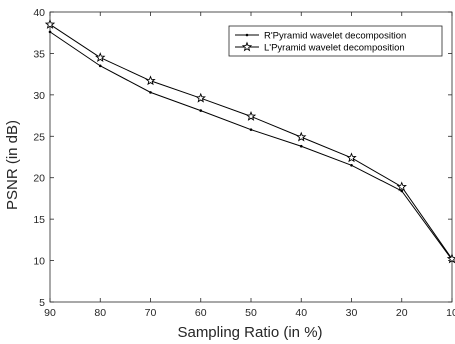 This screenshot has height=344, width=455. I want to click on y-tick-label: 5, so click(42, 303).